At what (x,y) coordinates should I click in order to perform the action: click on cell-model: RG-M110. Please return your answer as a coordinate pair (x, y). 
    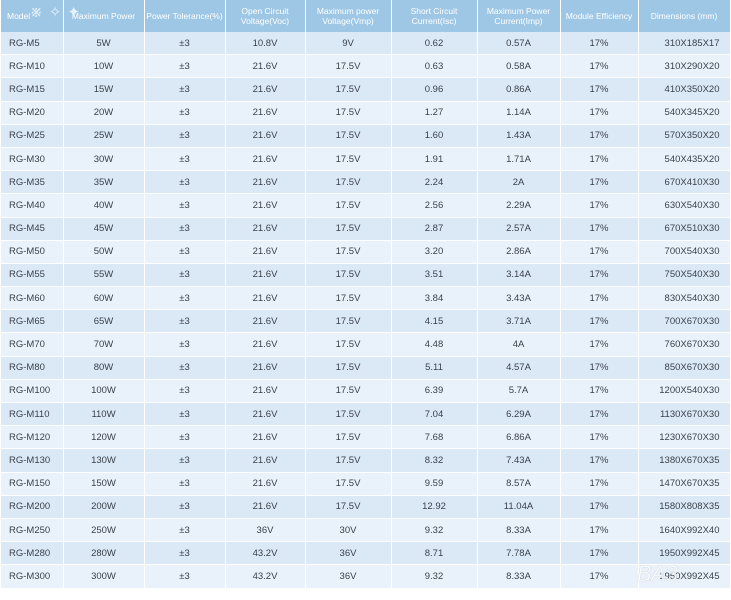
    Looking at the image, I should click on (32, 414).